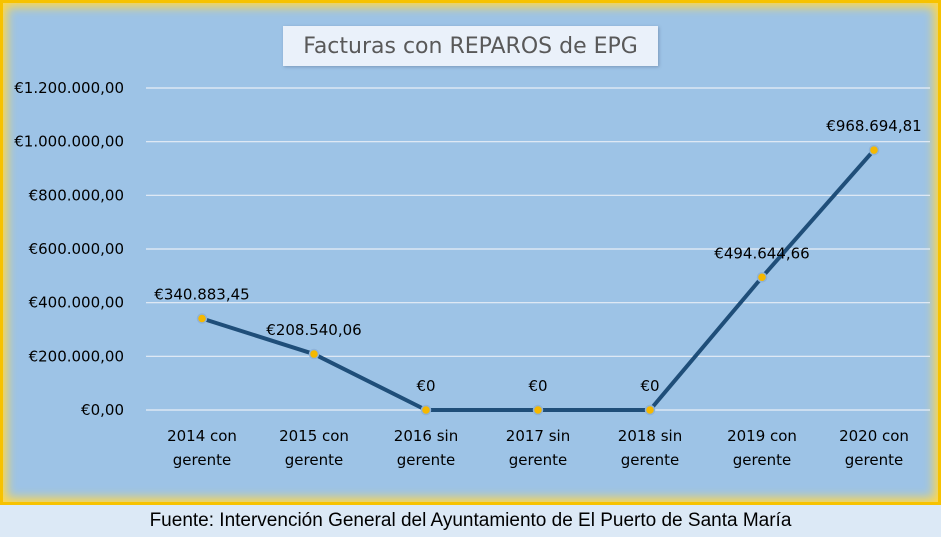  I want to click on x-tick-label: 2018 sin gerente, so click(650, 448).